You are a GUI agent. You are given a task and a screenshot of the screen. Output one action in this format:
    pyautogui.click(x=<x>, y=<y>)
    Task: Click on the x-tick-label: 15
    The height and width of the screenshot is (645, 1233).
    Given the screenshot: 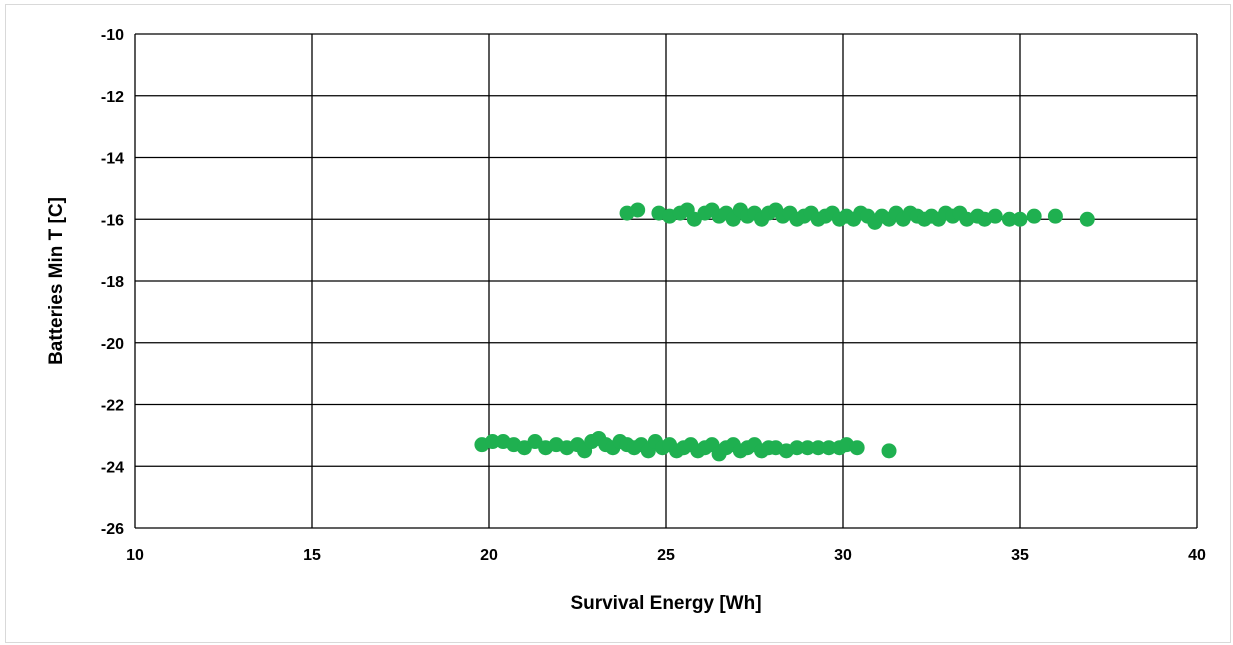 What is the action you would take?
    pyautogui.click(x=312, y=555)
    